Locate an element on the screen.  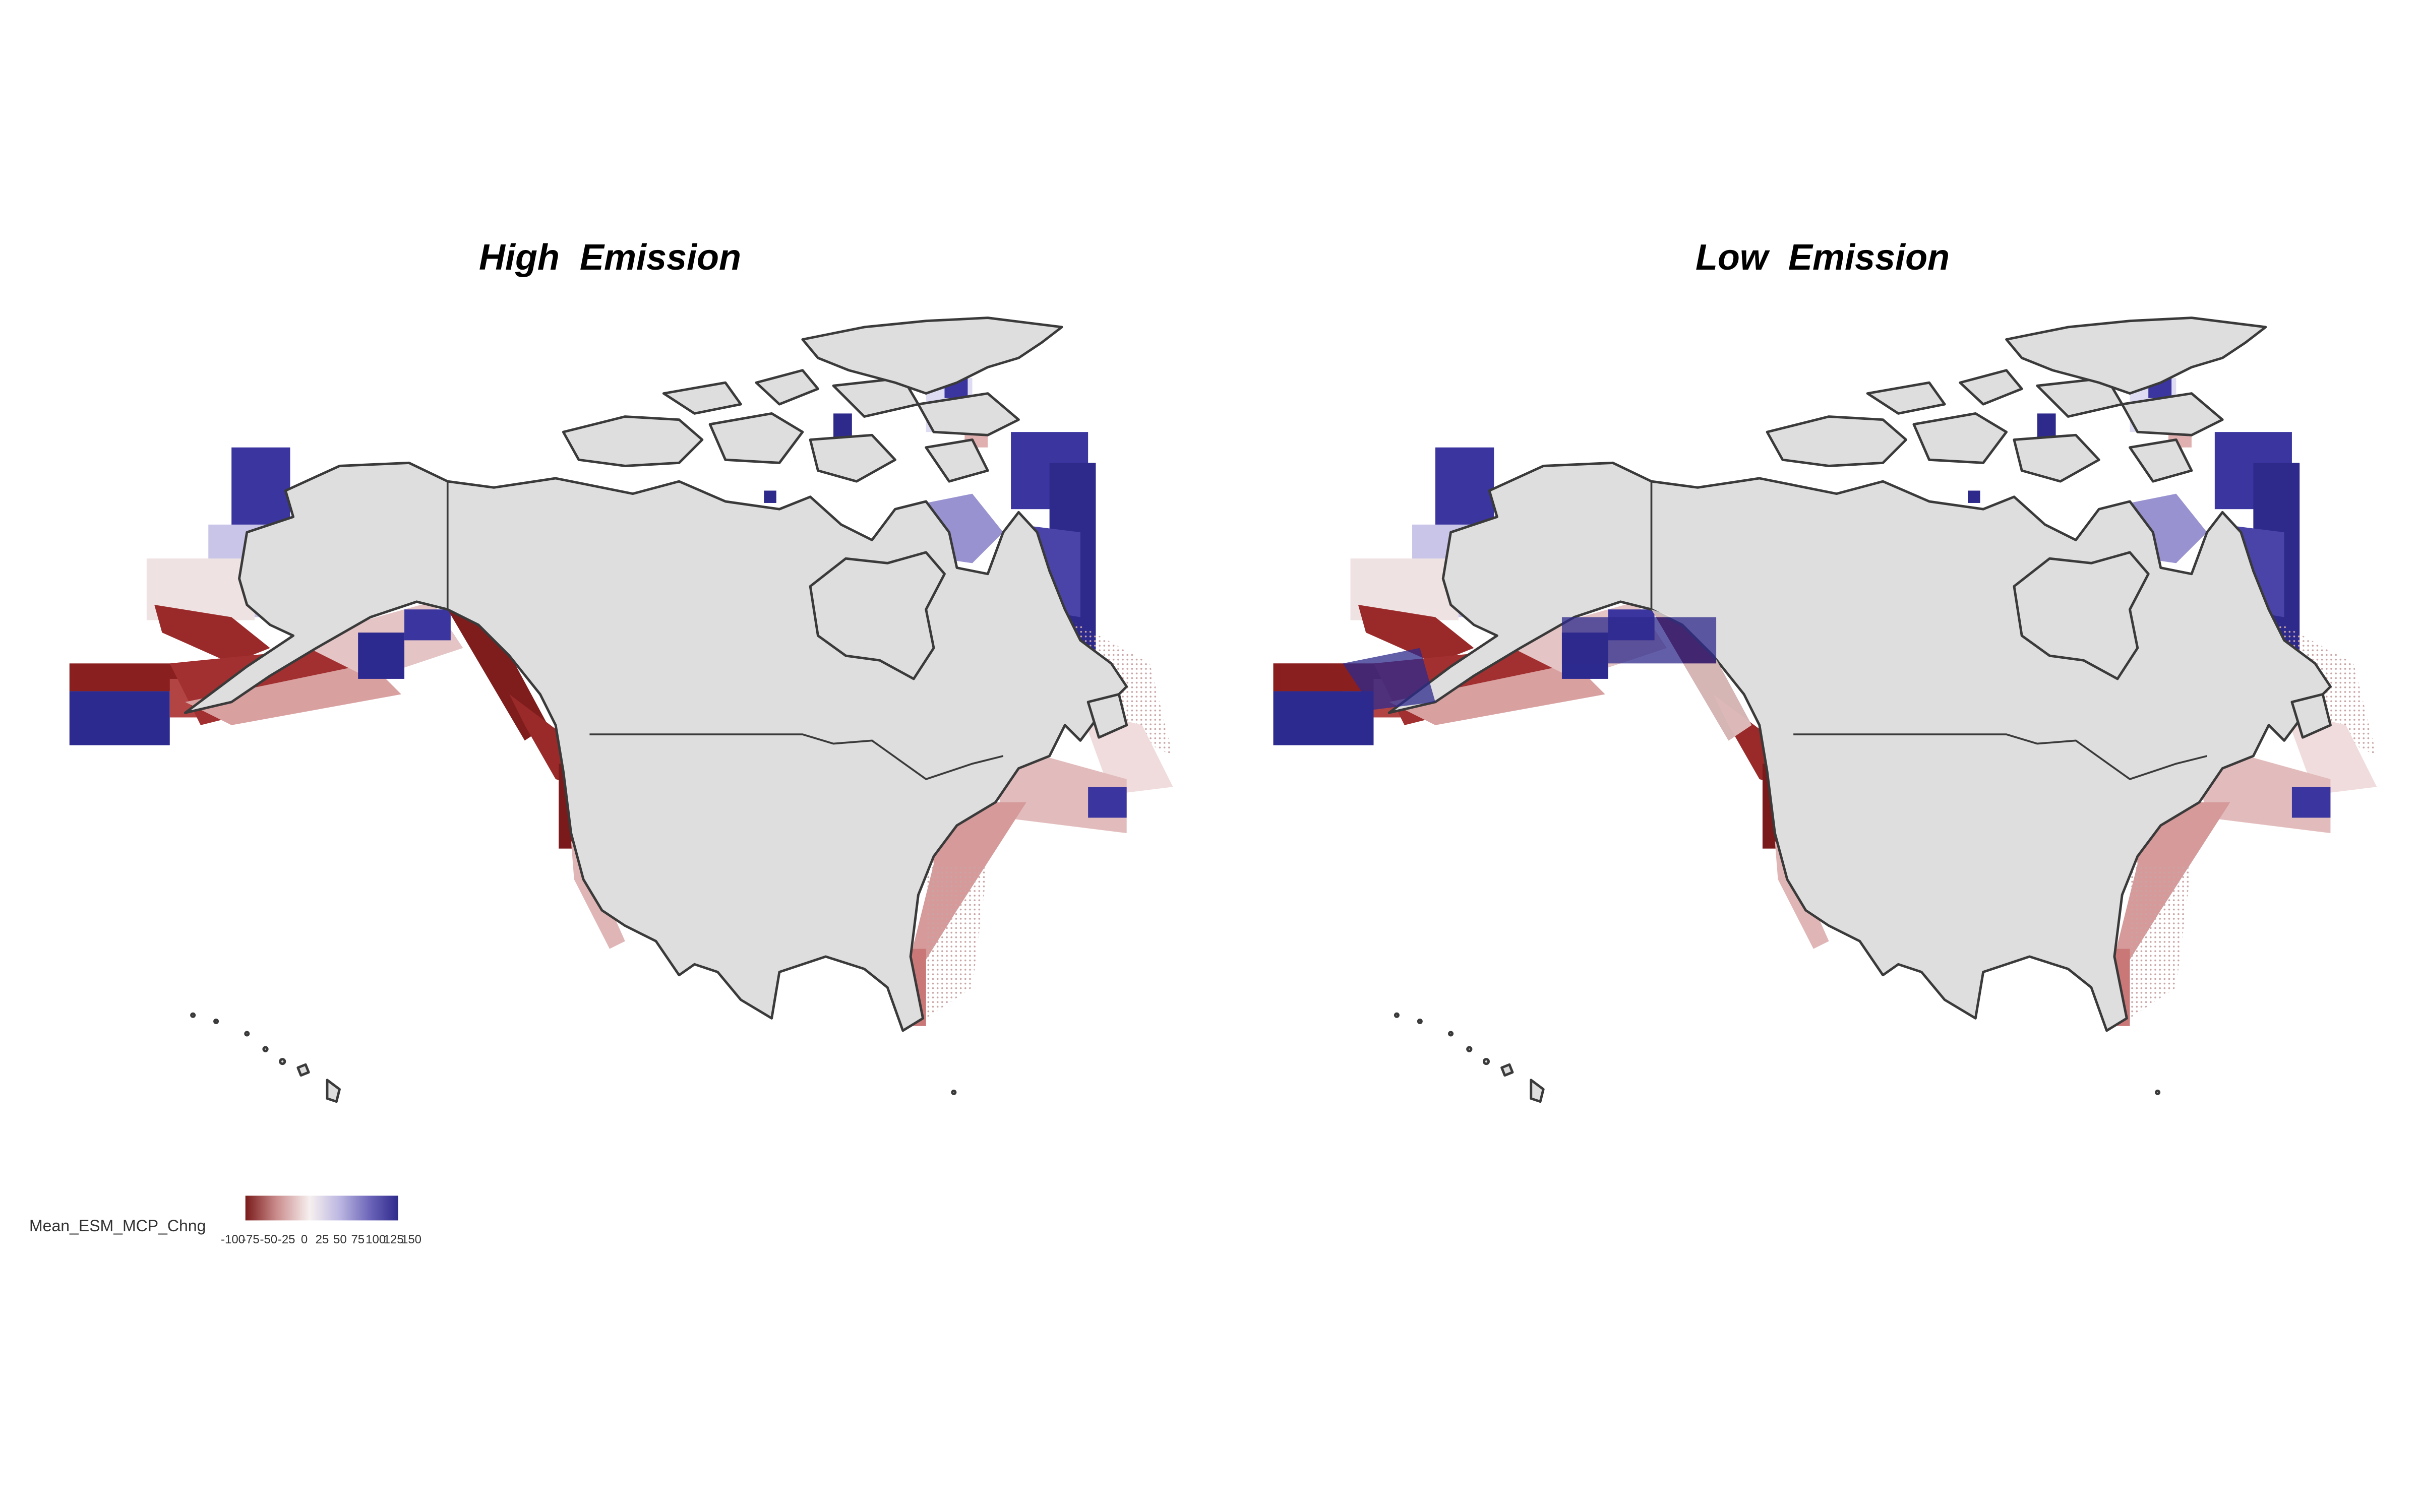
legend-colorbar is located at coordinates (321, 1208).